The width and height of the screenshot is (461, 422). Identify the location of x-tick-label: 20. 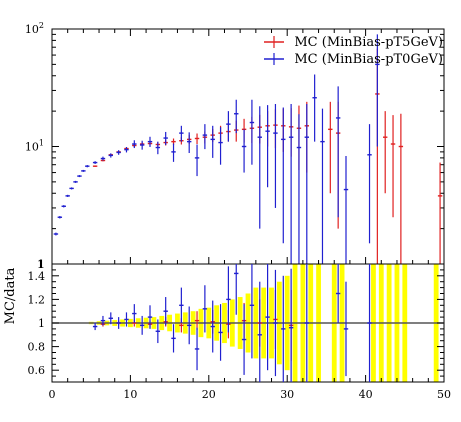
(209, 394).